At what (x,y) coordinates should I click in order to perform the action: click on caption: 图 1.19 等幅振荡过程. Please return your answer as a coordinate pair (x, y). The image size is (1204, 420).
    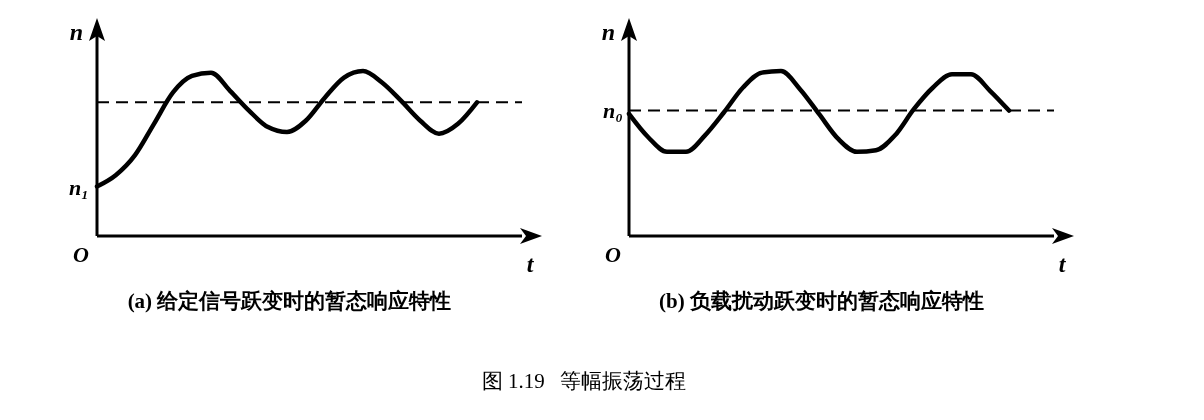
    Looking at the image, I should click on (584, 381).